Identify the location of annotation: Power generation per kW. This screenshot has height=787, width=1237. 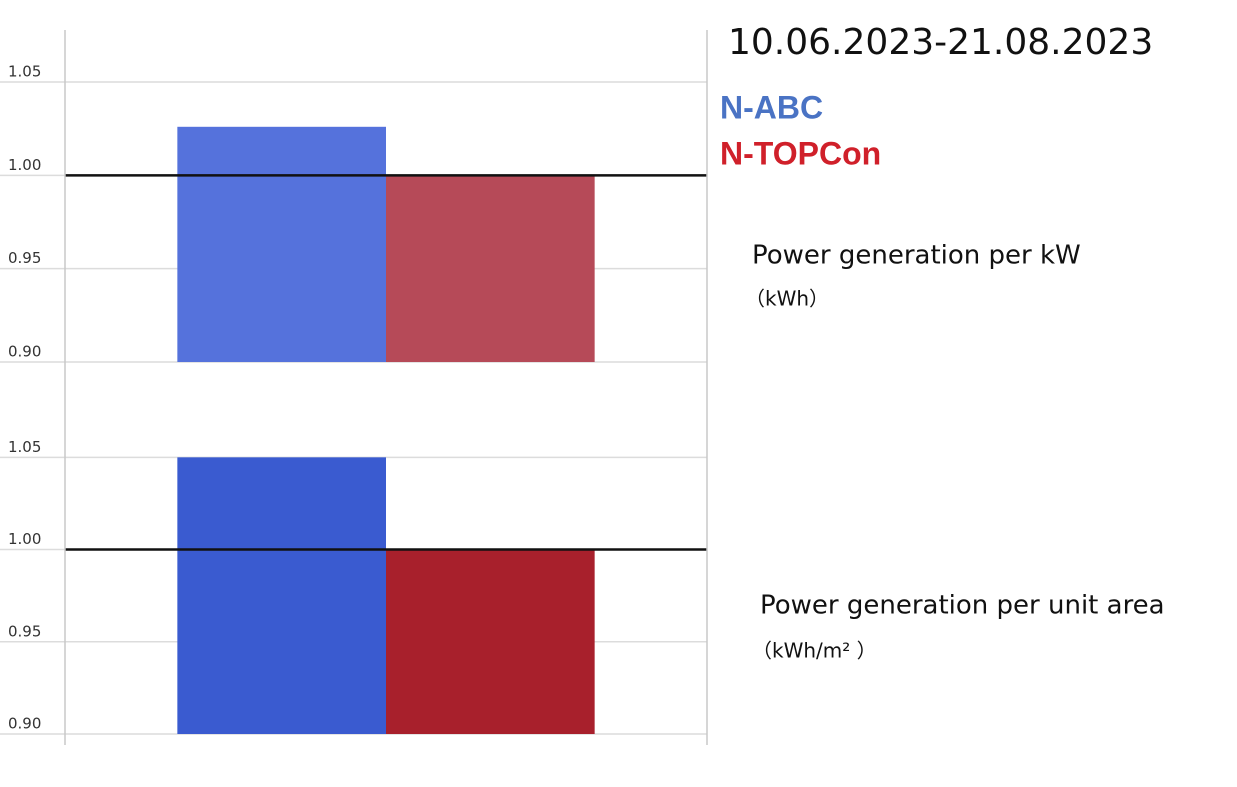
(916, 256).